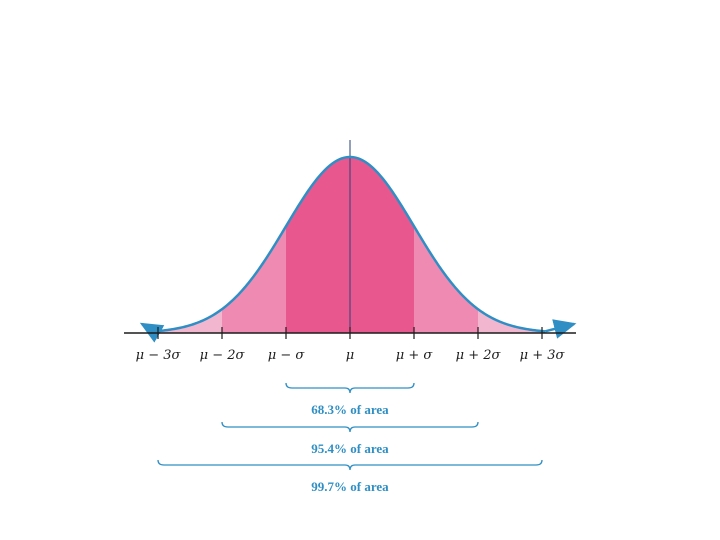 The width and height of the screenshot is (720, 540). What do you see at coordinates (287, 355) in the screenshot?
I see `x-tick-label: μ − σ` at bounding box center [287, 355].